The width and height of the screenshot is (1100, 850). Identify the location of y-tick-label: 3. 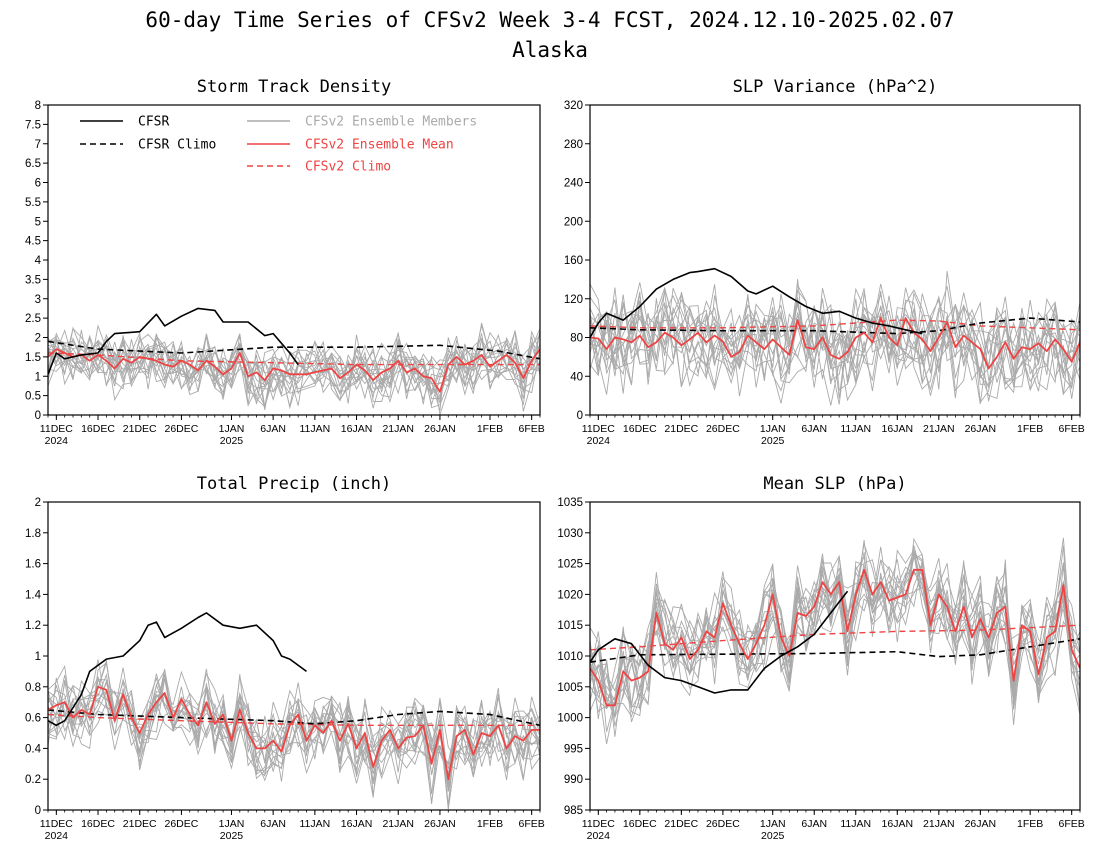
(38, 300).